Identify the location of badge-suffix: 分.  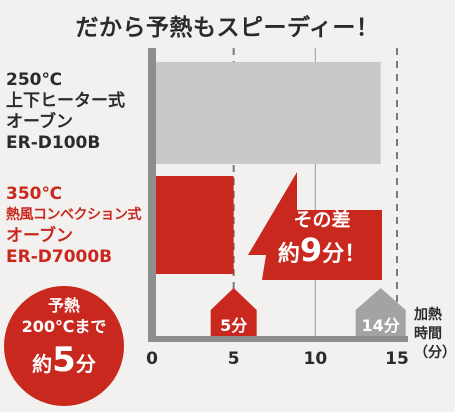
(85, 364).